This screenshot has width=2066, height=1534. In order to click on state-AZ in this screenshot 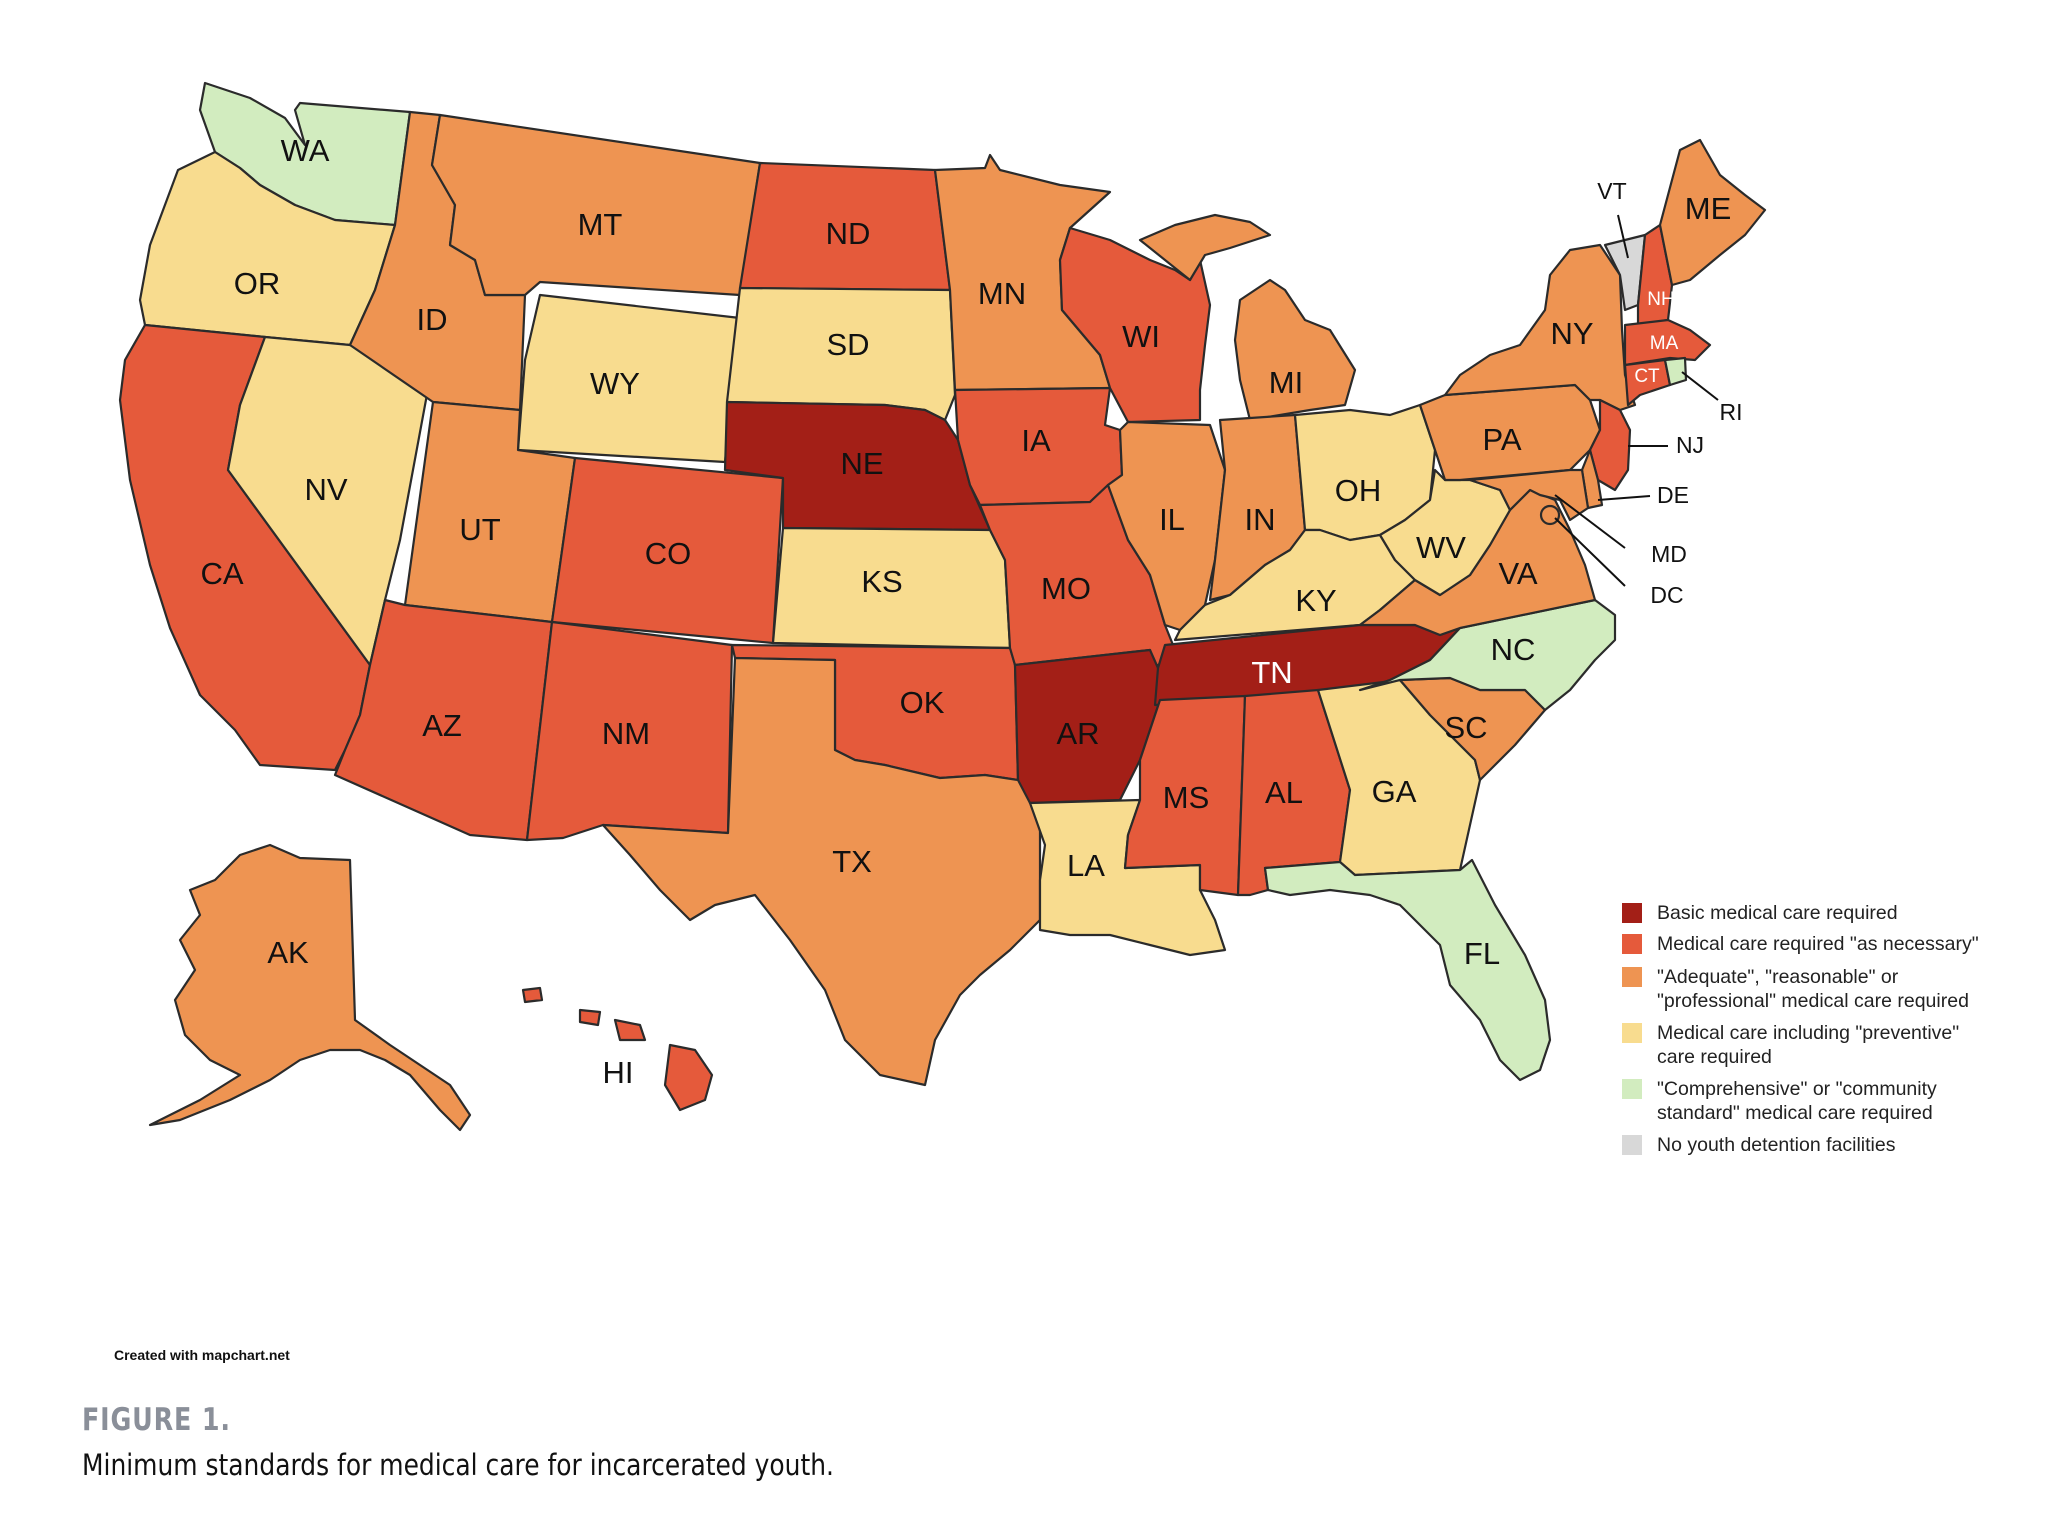, I will do `click(443, 720)`.